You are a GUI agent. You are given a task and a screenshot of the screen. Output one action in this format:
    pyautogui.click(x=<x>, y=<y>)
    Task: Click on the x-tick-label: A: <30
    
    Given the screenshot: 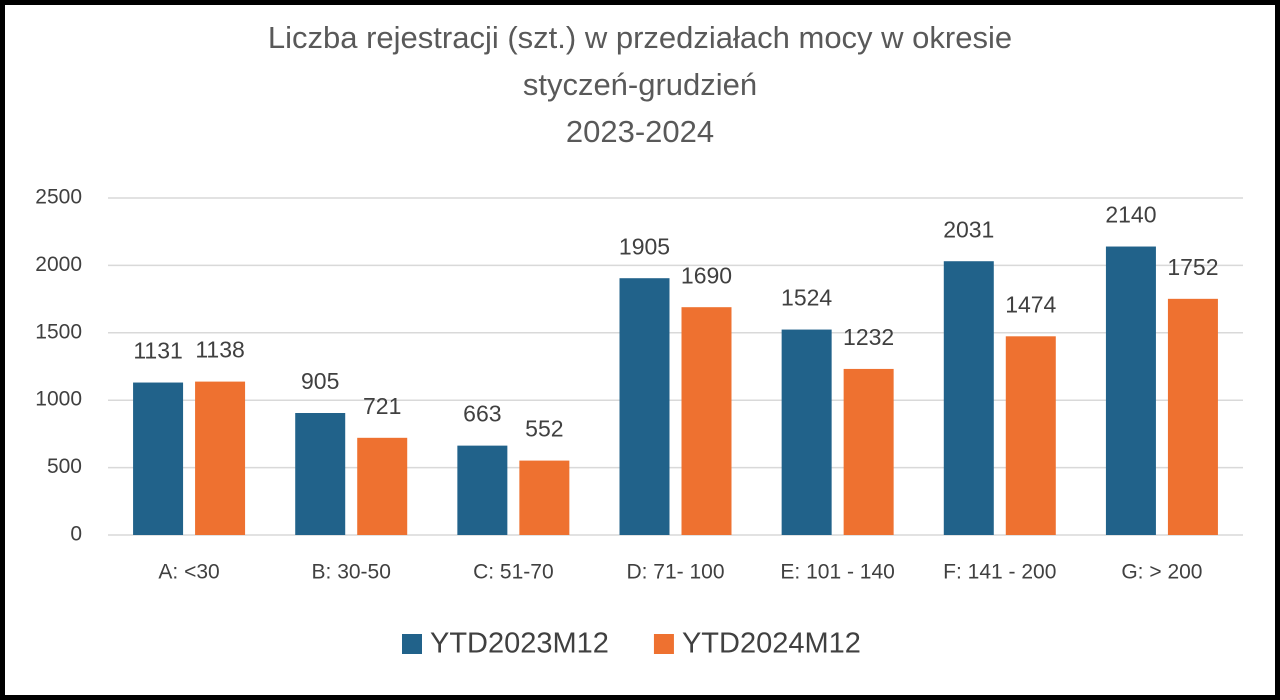 What is the action you would take?
    pyautogui.click(x=188, y=572)
    